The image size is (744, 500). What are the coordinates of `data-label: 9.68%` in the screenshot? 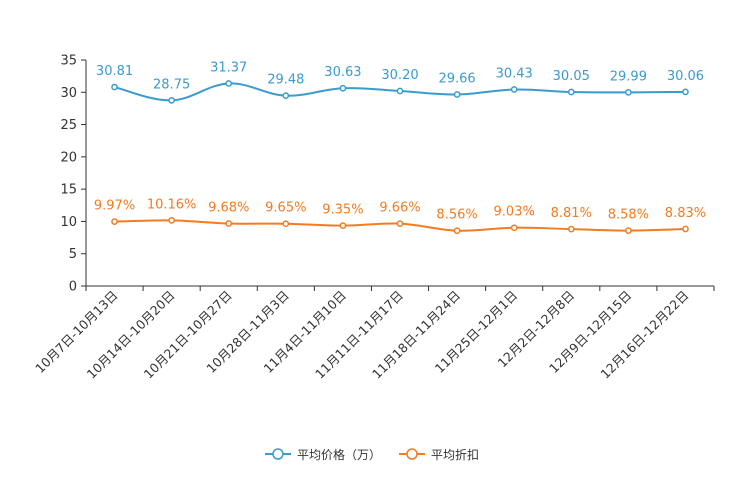 It's located at (228, 207).